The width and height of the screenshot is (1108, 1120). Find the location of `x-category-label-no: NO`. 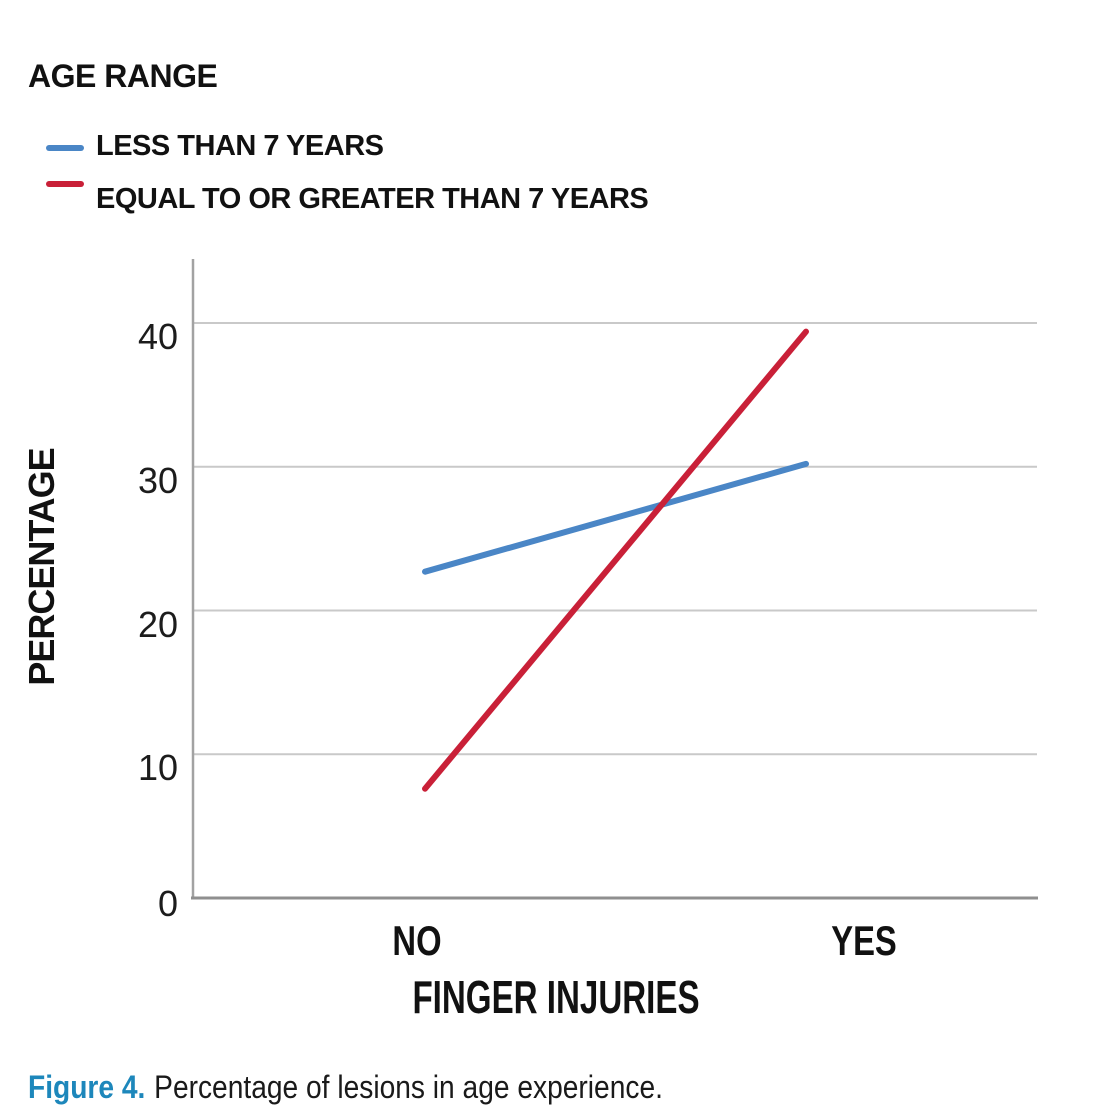

x-category-label-no: NO is located at coordinates (417, 940).